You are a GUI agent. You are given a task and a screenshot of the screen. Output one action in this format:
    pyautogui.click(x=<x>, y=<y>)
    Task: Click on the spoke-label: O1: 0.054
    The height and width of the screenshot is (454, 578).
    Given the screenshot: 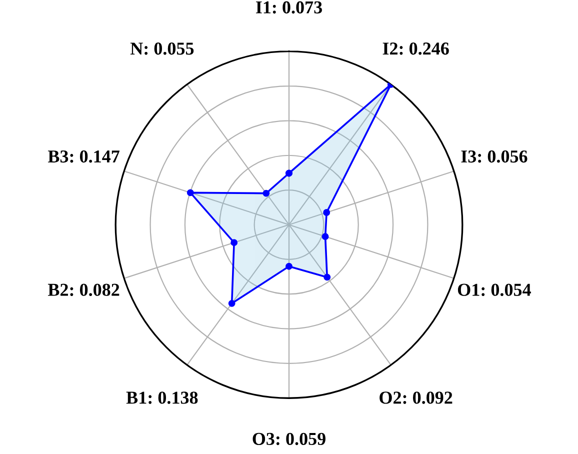 What is the action you would take?
    pyautogui.click(x=494, y=290)
    